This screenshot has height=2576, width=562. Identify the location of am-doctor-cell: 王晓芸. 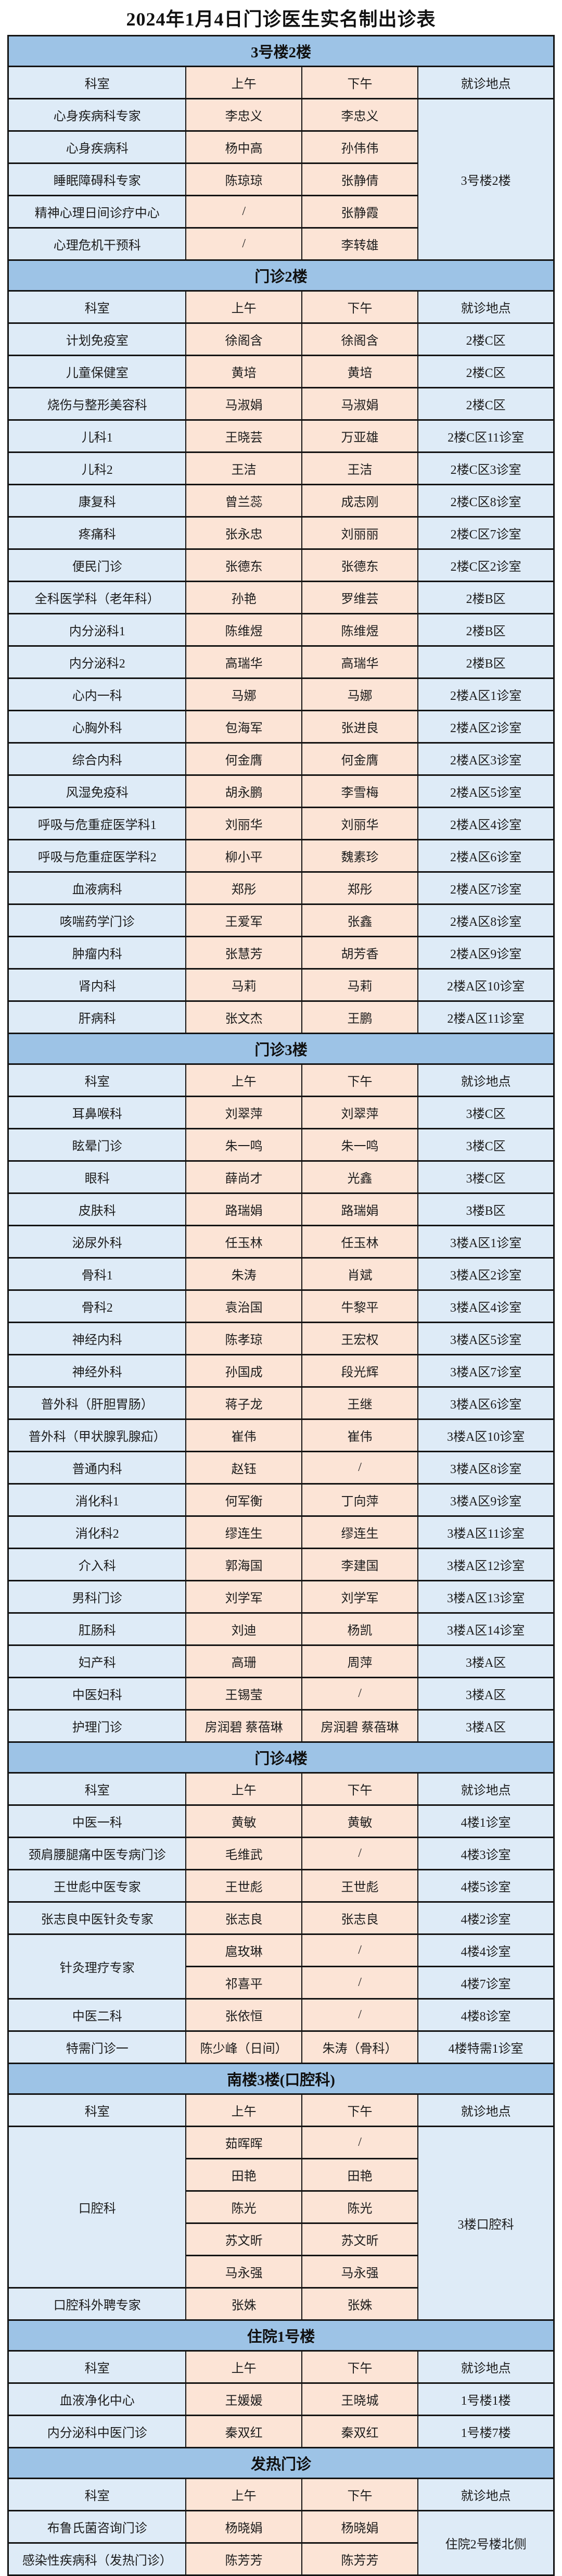
(243, 436).